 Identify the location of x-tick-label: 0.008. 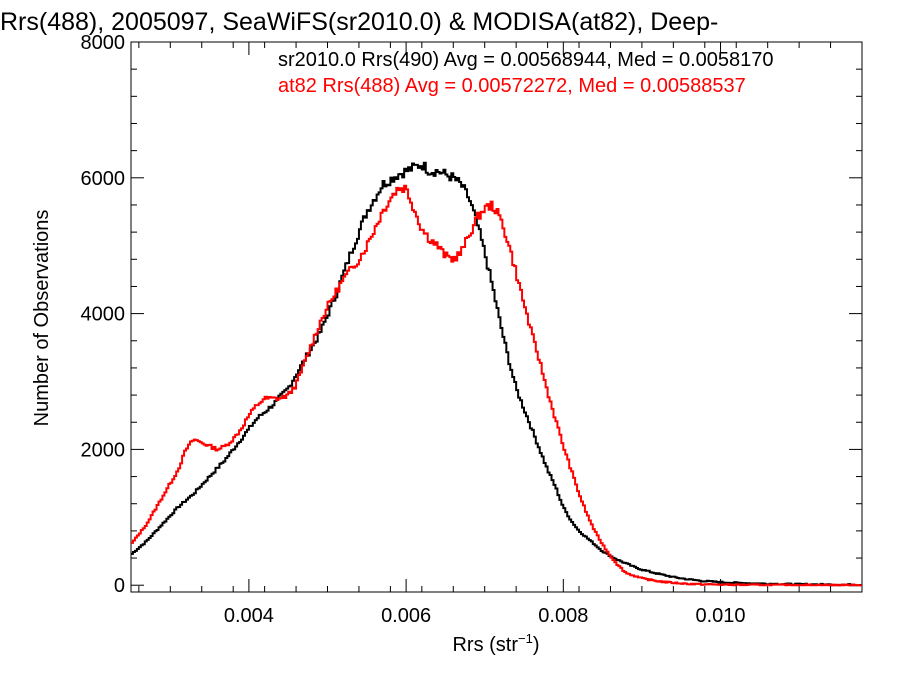
(563, 616).